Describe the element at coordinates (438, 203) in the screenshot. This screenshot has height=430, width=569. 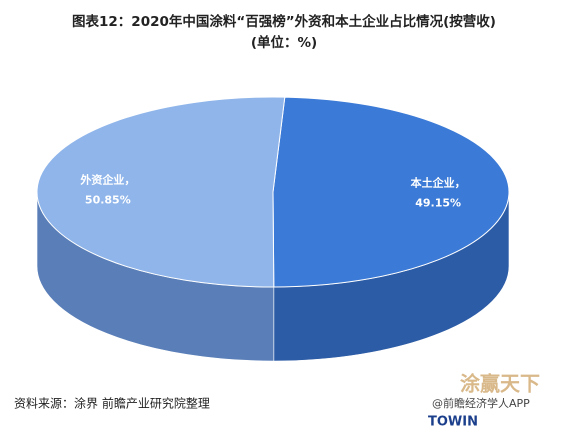
I see `slice-value-label: 49.15%` at that location.